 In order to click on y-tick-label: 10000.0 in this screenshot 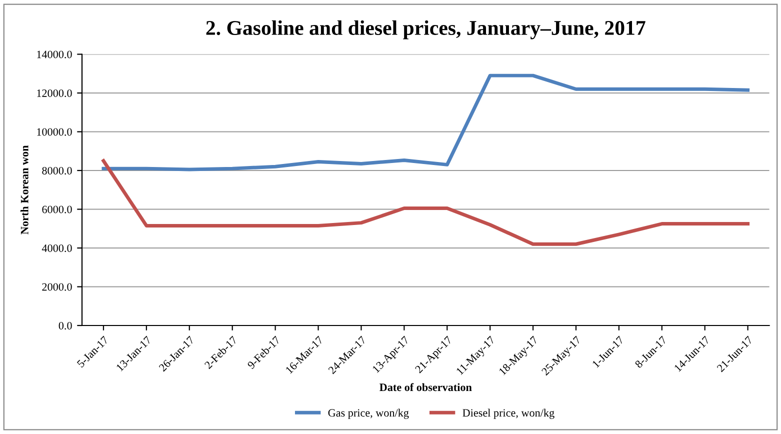, I will do `click(54, 132)`.